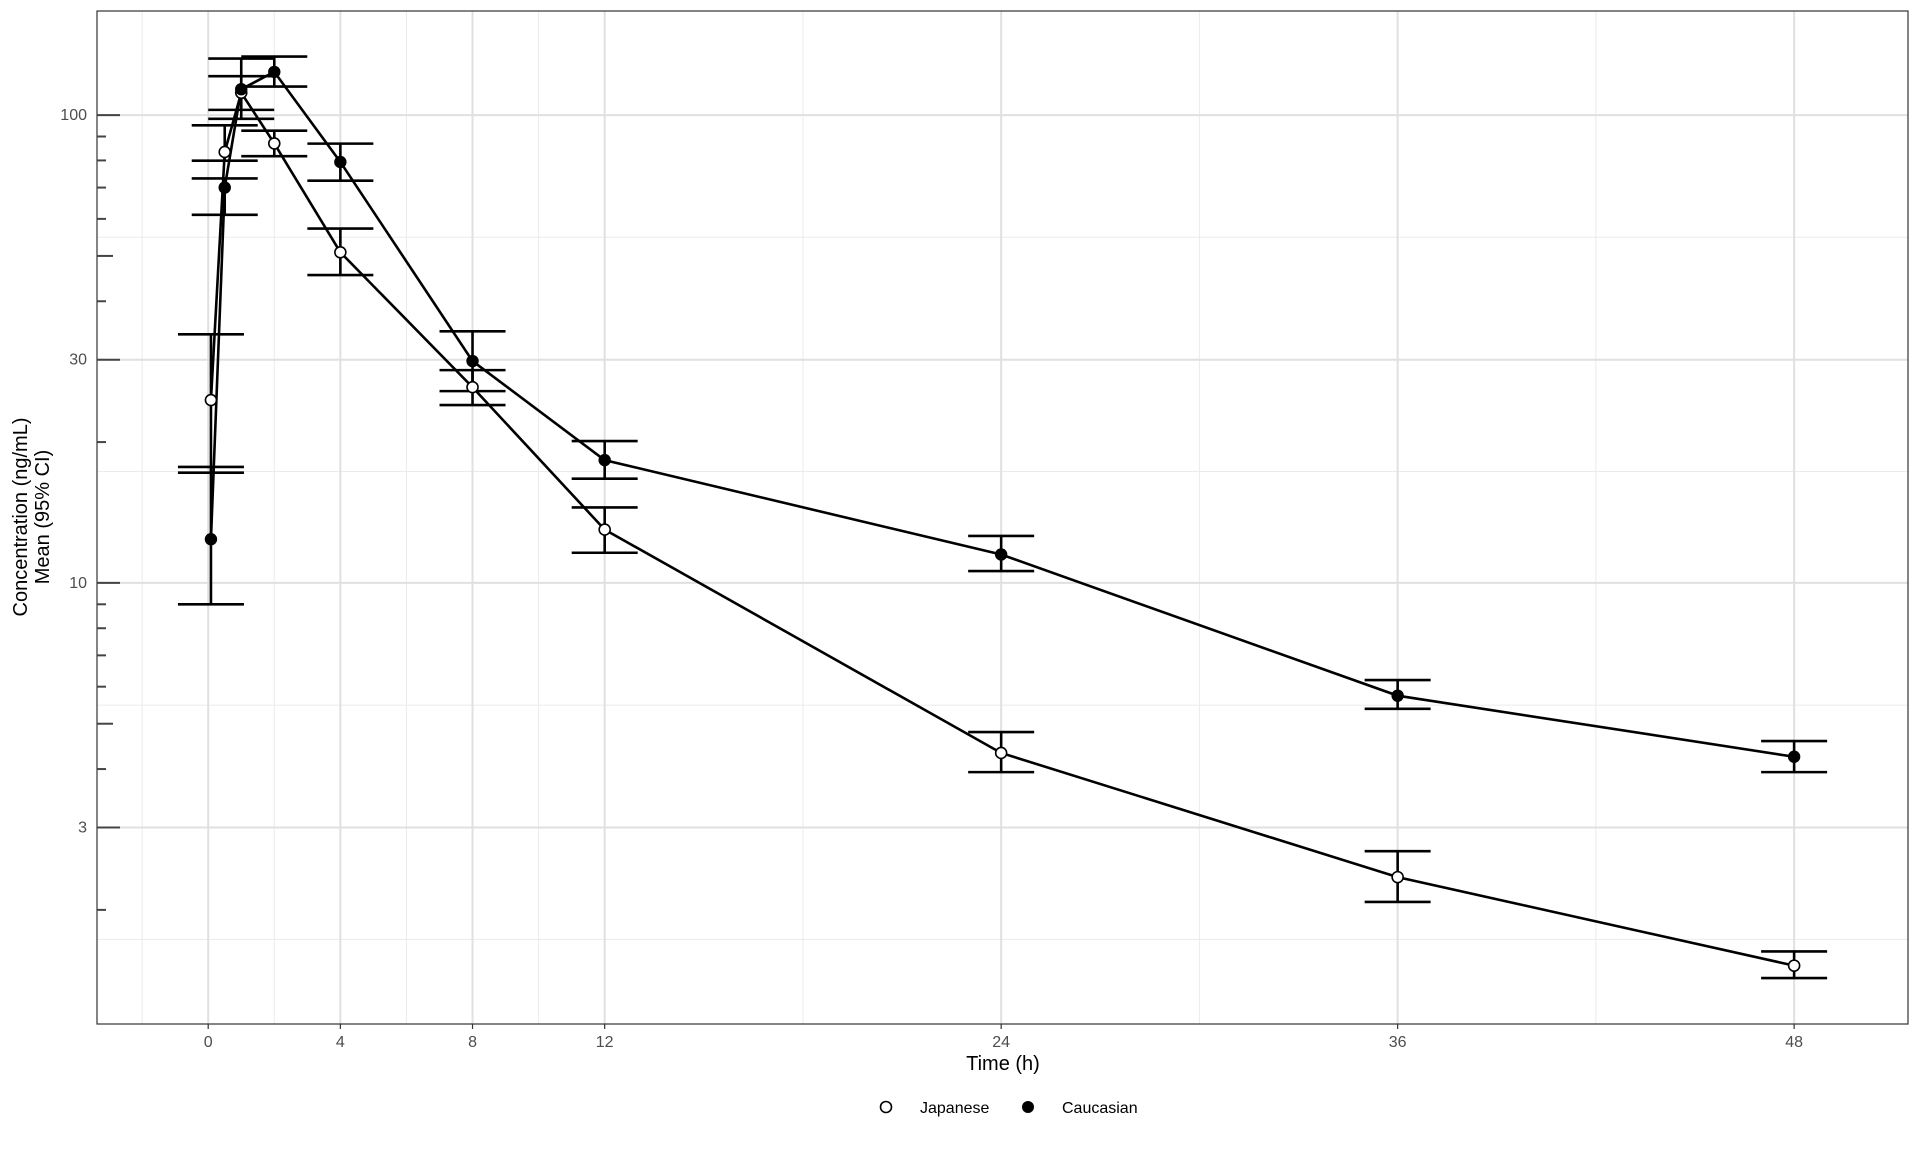 Image resolution: width=1920 pixels, height=1157 pixels. Describe the element at coordinates (886, 1107) in the screenshot. I see `legend-japanese-marker` at that location.